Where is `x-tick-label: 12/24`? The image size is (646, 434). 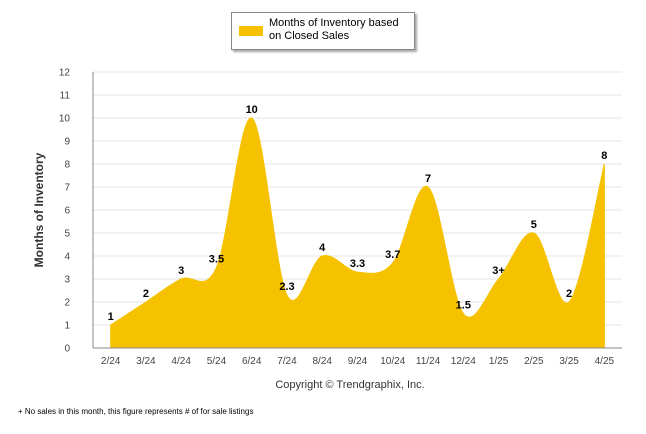 x-tick-label: 12/24 is located at coordinates (463, 361).